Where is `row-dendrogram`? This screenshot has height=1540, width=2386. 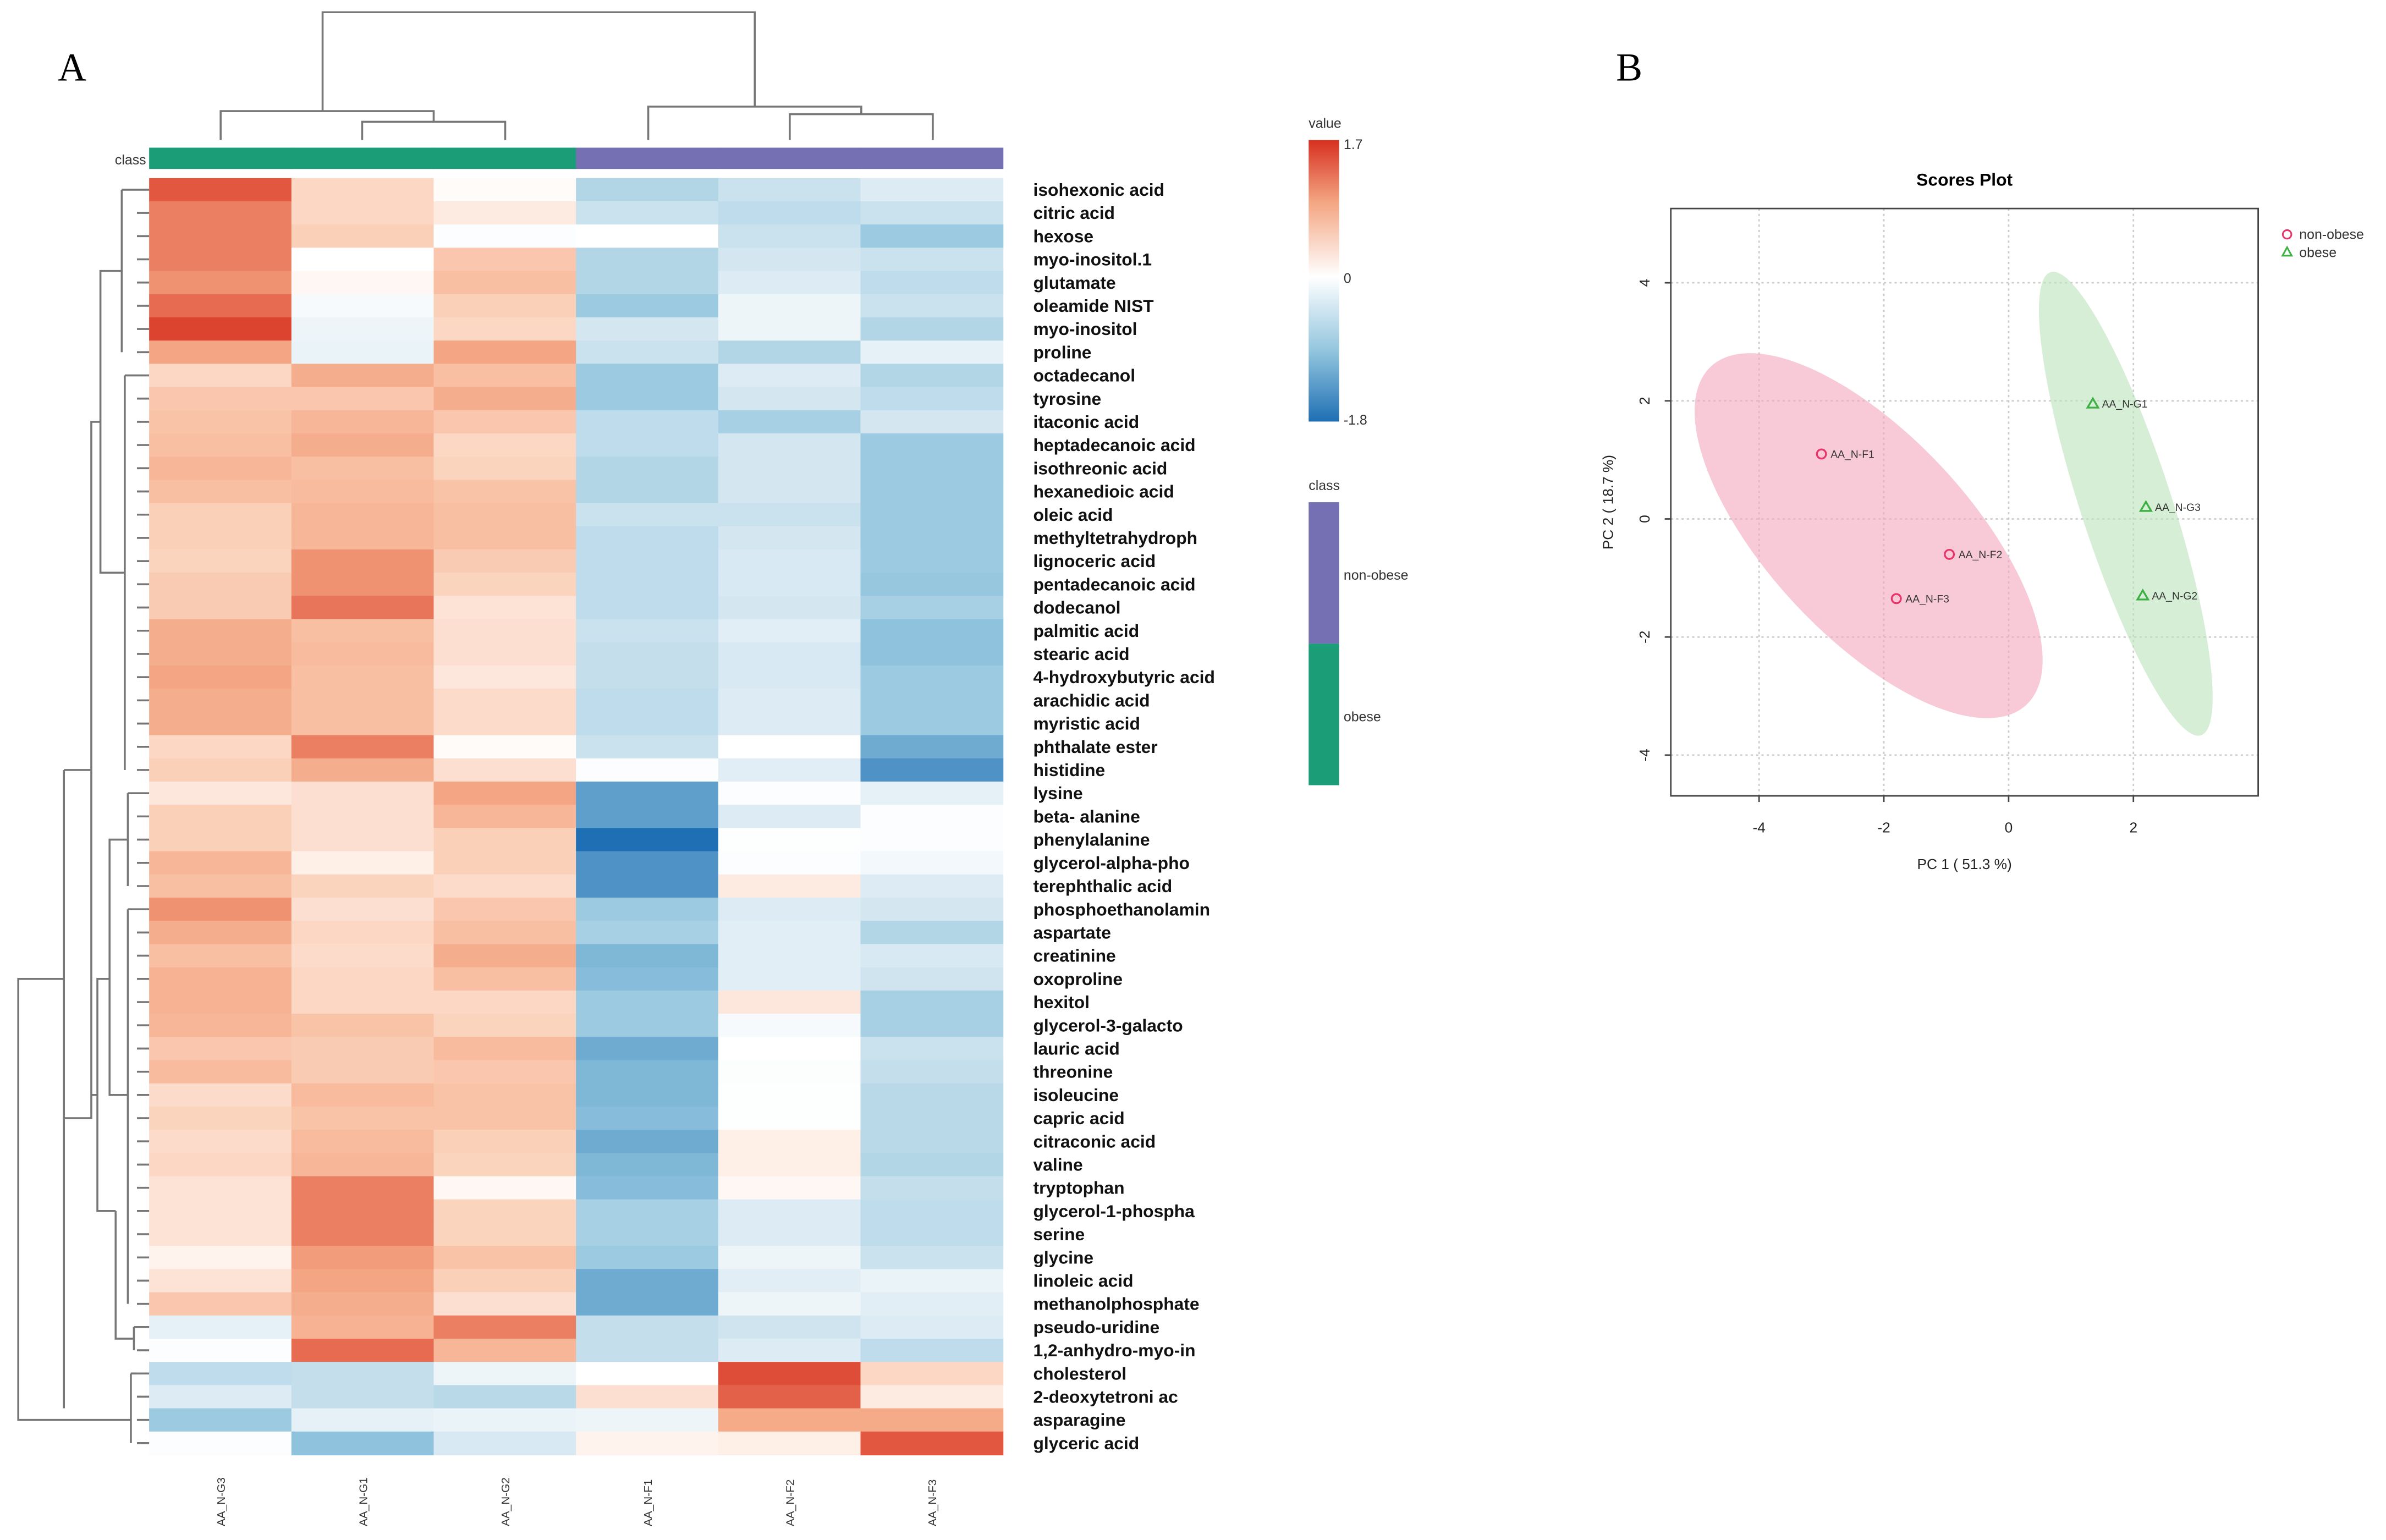
row-dendrogram is located at coordinates (83, 816).